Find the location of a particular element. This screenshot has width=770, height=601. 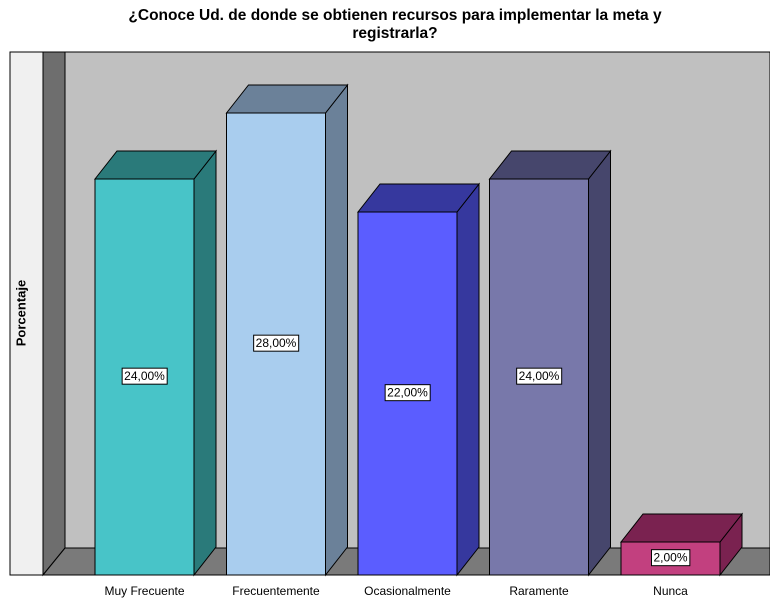

x-tick-label: Muy Frecuente is located at coordinates (144, 591).